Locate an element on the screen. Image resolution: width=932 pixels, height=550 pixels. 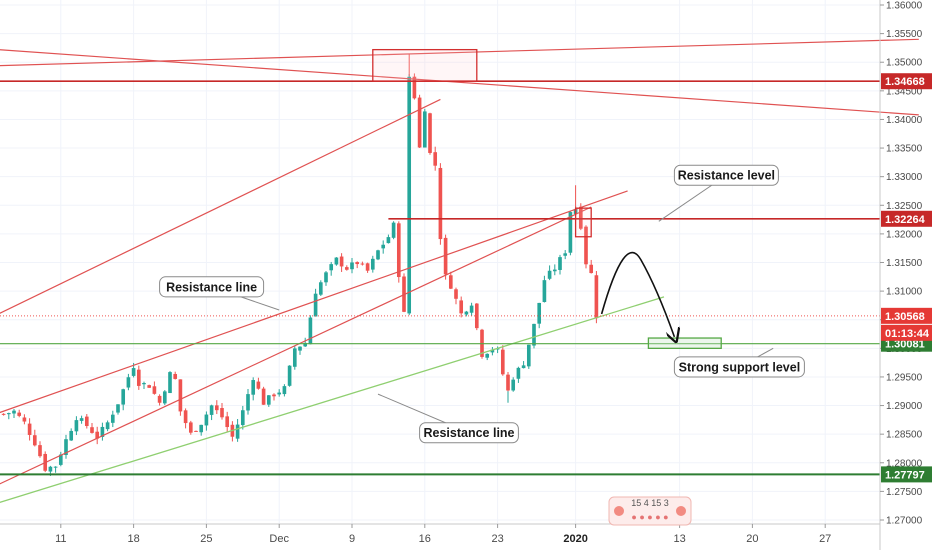
y-tick-label: 1.27000 is located at coordinates (904, 521).